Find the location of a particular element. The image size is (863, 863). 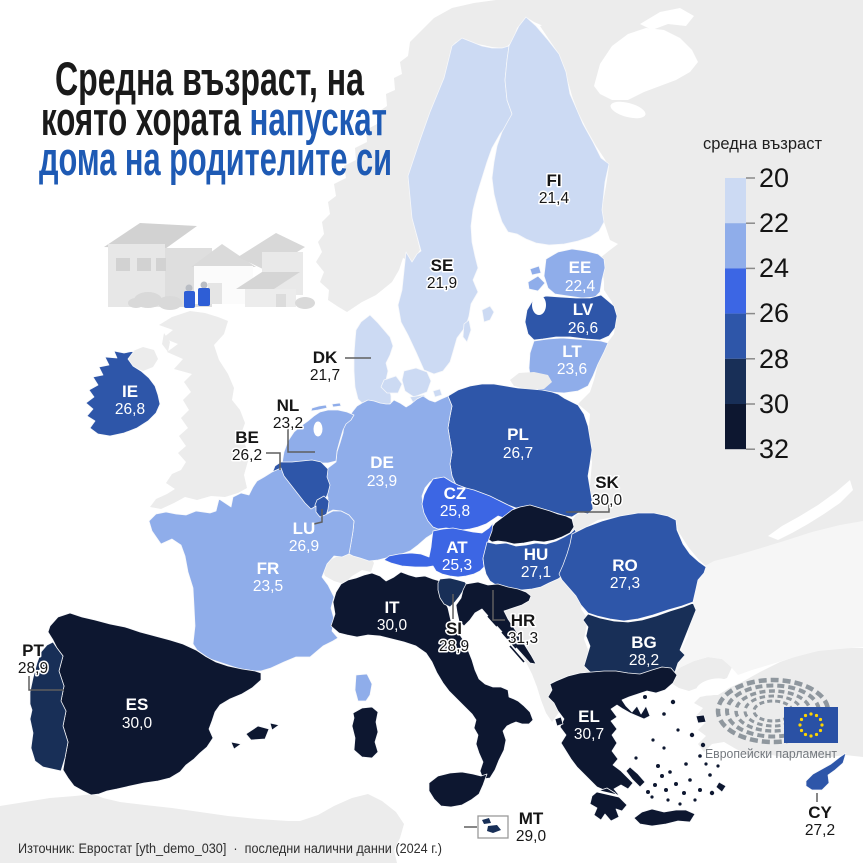

svg-text: 23,5 is located at coordinates (268, 586).